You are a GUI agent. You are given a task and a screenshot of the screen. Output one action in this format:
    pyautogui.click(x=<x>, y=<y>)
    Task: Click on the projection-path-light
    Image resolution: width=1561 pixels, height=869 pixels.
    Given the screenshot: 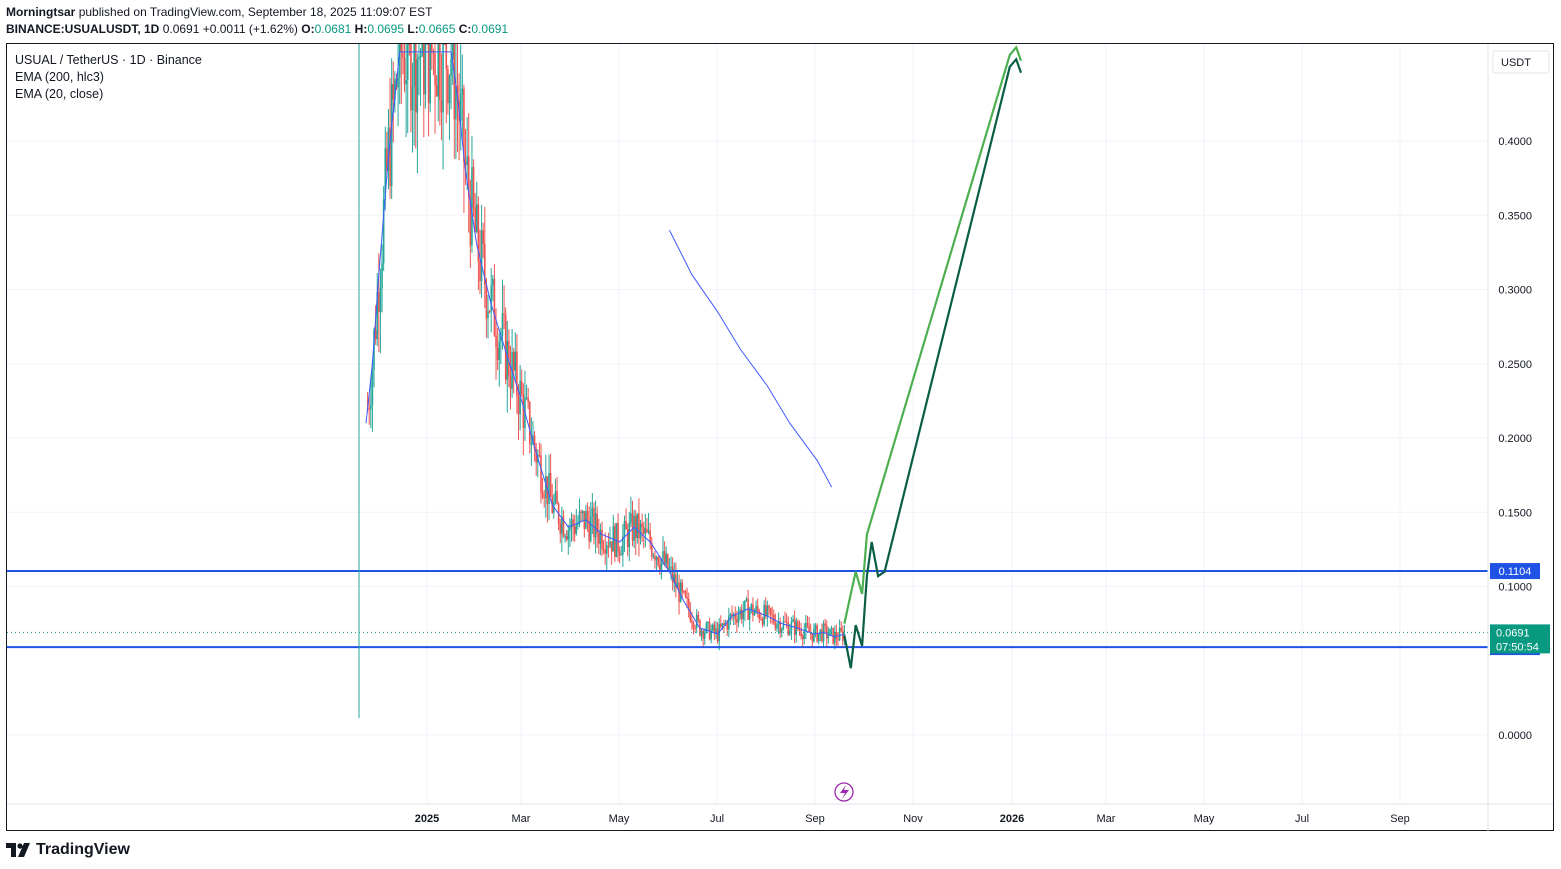 What is the action you would take?
    pyautogui.click(x=933, y=334)
    